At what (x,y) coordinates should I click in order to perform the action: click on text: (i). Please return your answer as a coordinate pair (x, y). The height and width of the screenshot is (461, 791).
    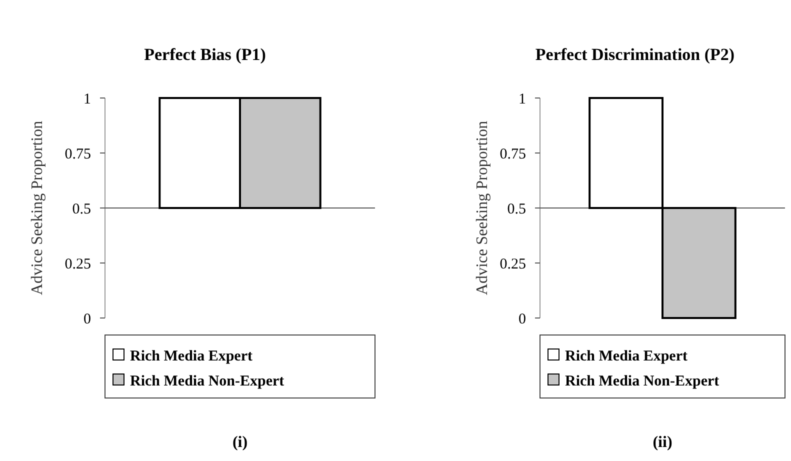
    Looking at the image, I should click on (240, 442).